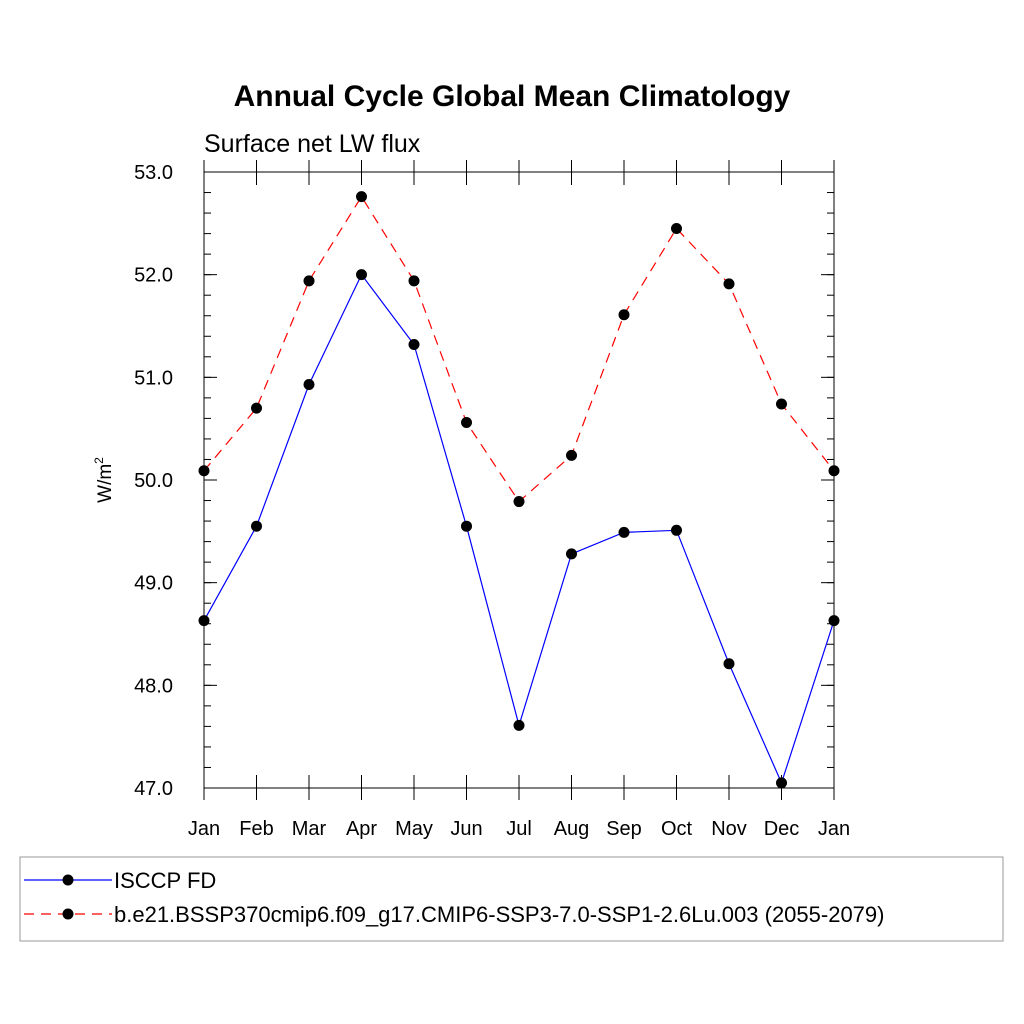 The width and height of the screenshot is (1024, 1024). Describe the element at coordinates (624, 829) in the screenshot. I see `x-tick-label: Sep` at that location.